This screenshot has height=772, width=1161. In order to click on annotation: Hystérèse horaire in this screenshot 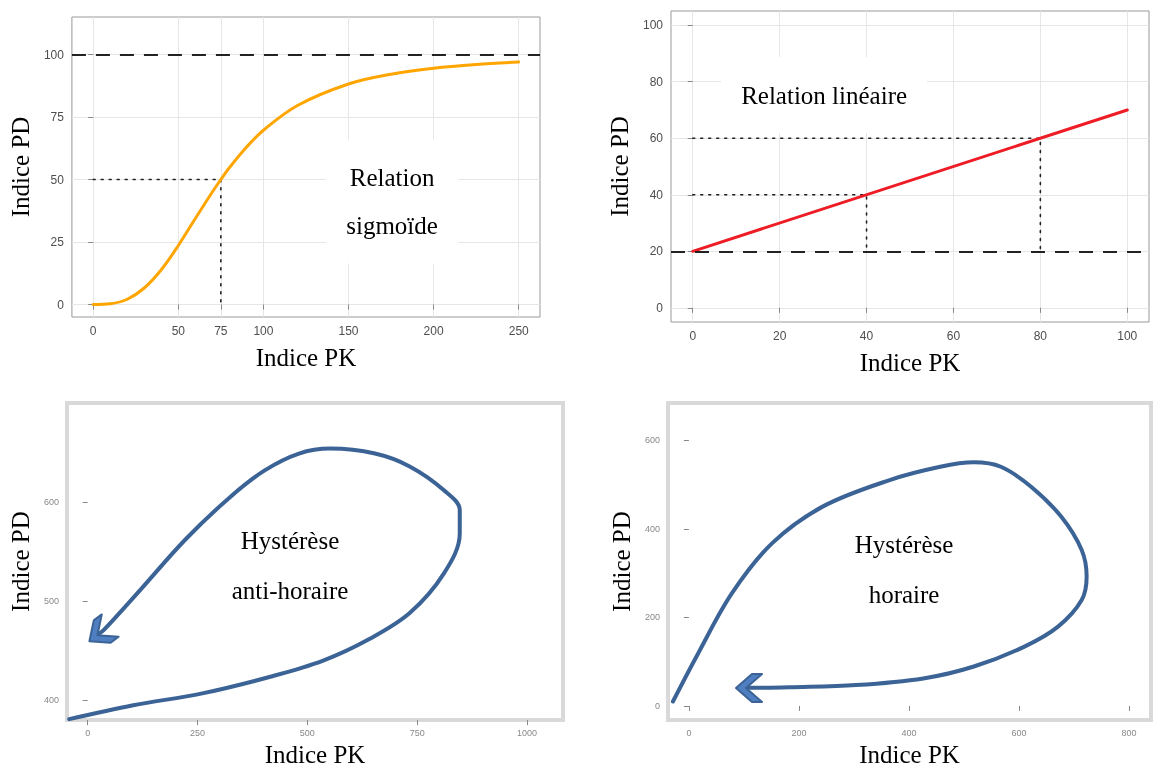, I will do `click(904, 570)`.